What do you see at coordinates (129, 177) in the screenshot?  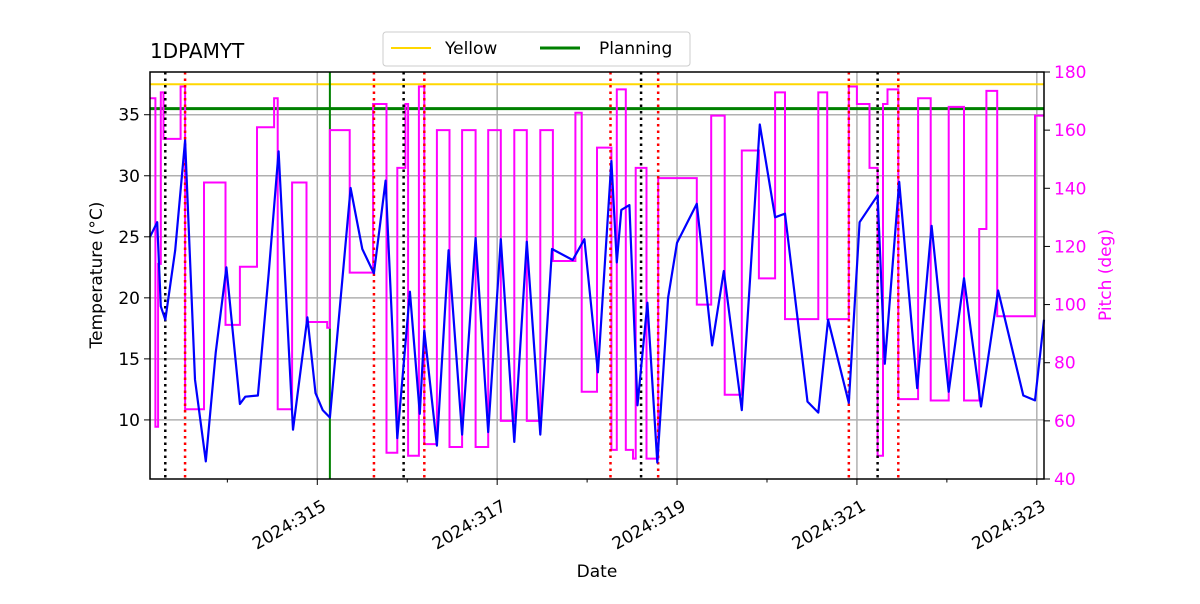 I see `y-tick-label: 30` at bounding box center [129, 177].